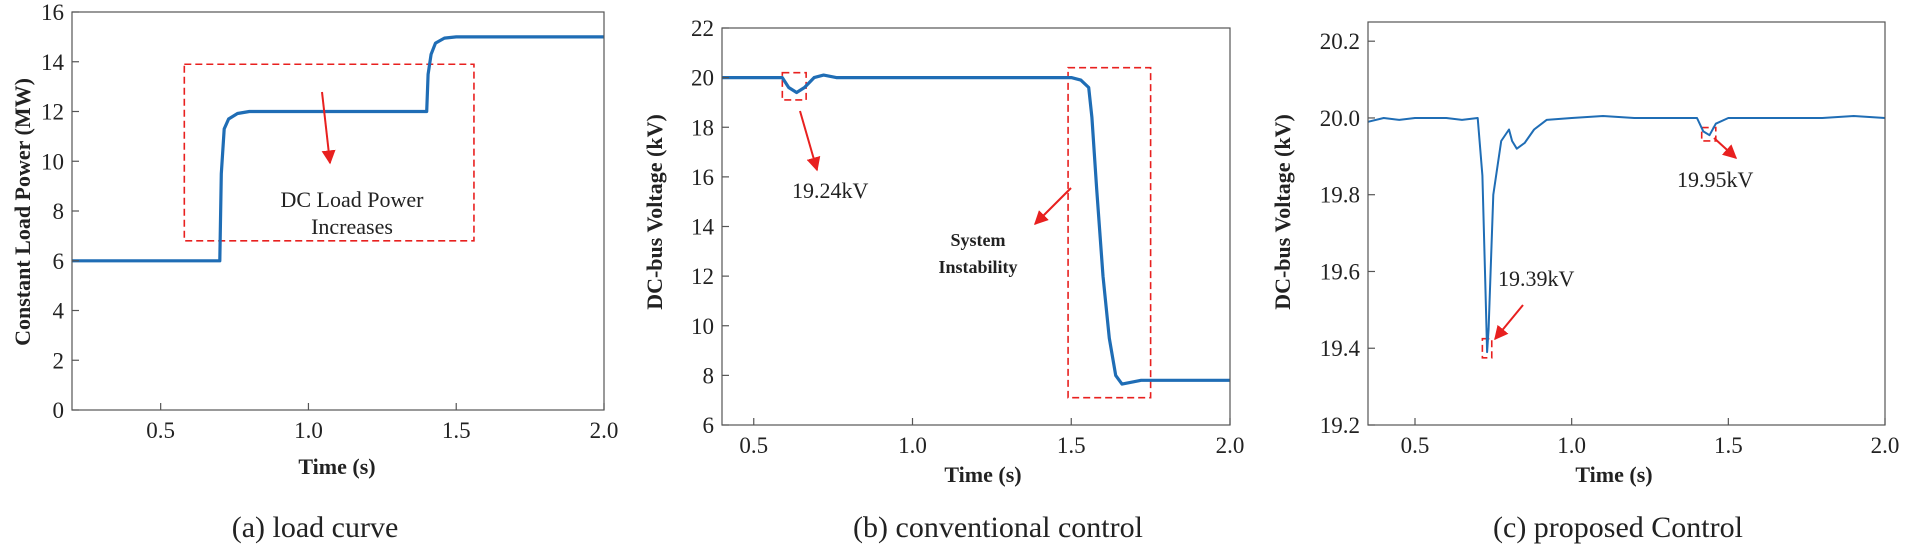 This screenshot has height=548, width=1905. What do you see at coordinates (977, 267) in the screenshot?
I see `annotation-instability-line2: Instability` at bounding box center [977, 267].